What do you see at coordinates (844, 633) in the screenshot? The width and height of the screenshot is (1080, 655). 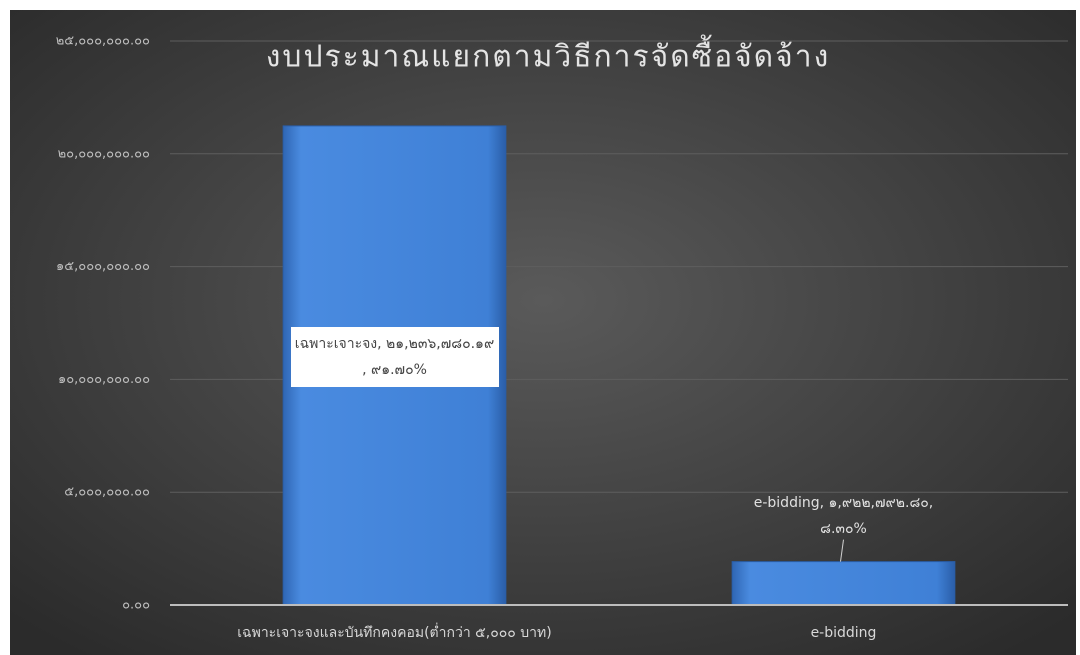 I see `x-tick-label: e-bidding` at bounding box center [844, 633].